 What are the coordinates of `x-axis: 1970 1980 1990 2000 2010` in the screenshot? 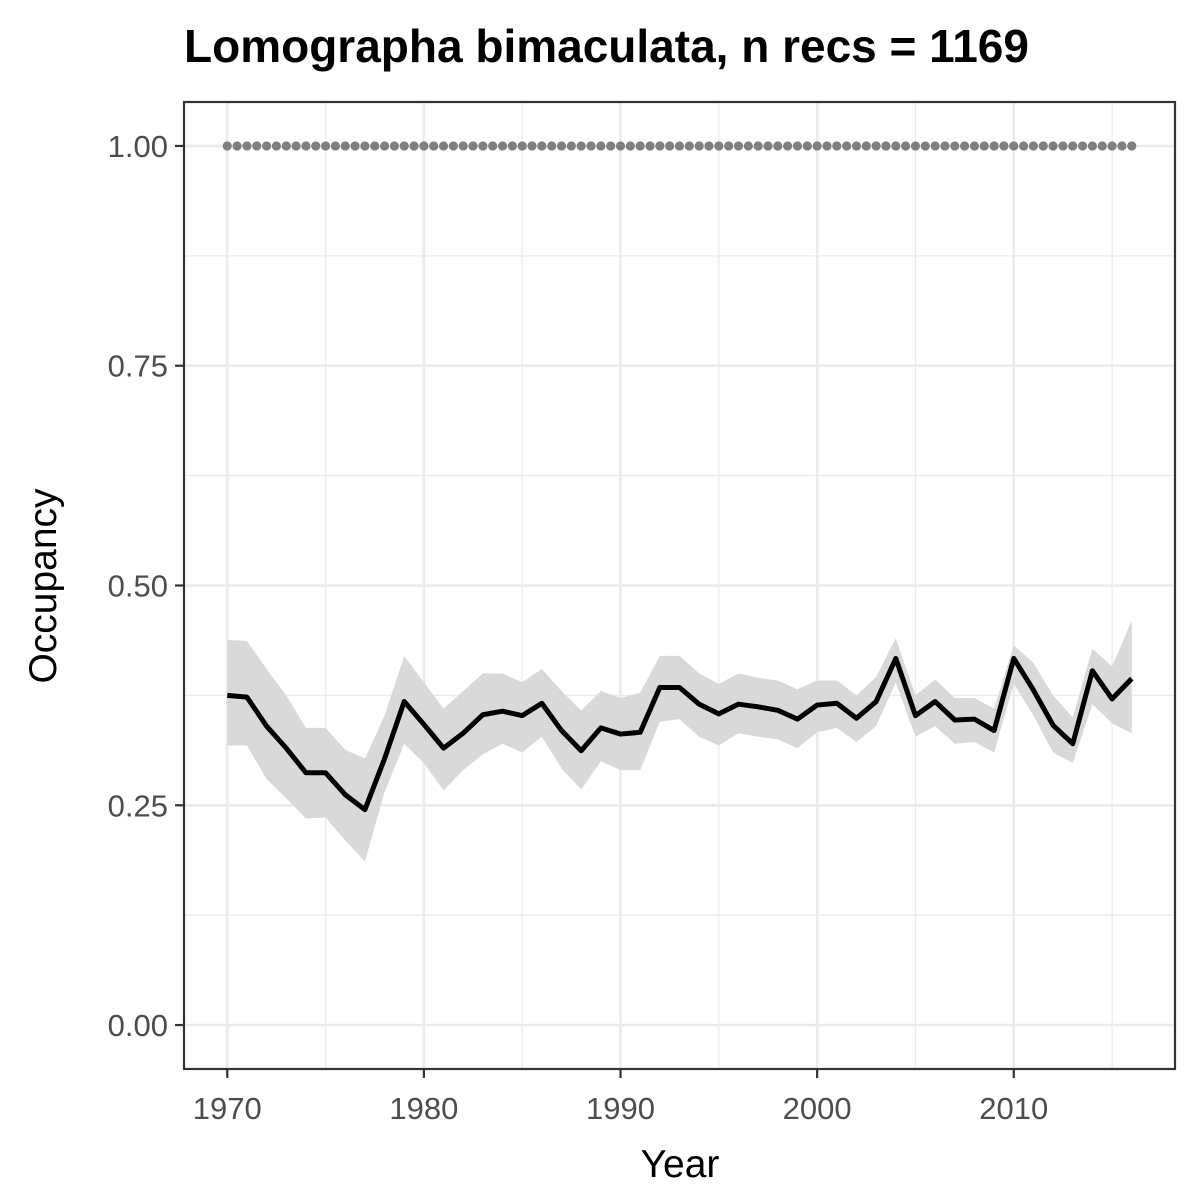 It's located at (620, 1097).